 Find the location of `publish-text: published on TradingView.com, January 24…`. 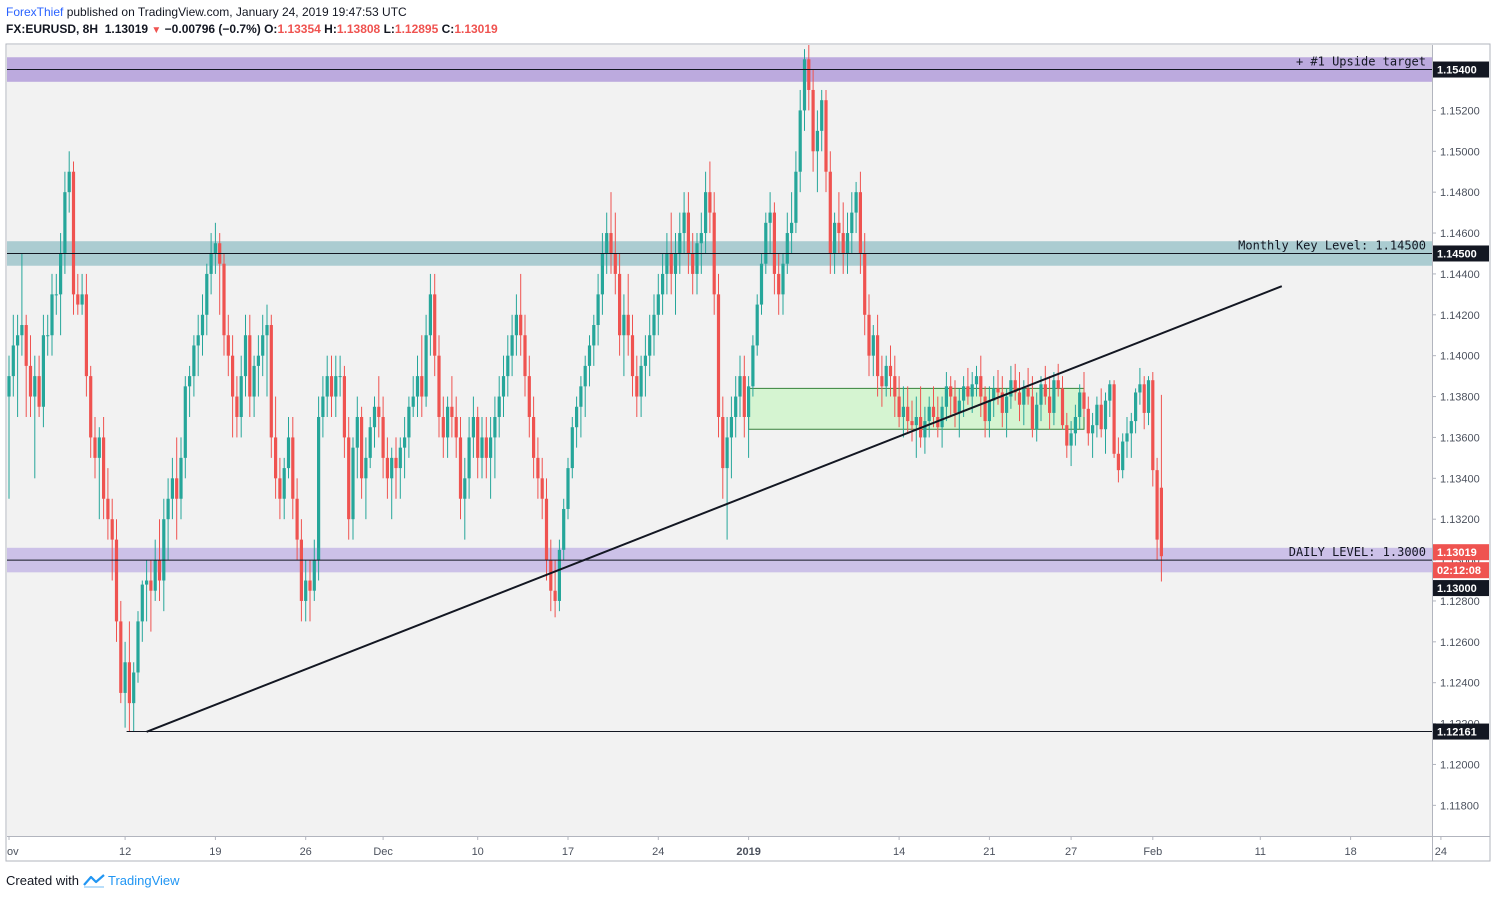

publish-text: published on TradingView.com, January 24… is located at coordinates (235, 12).